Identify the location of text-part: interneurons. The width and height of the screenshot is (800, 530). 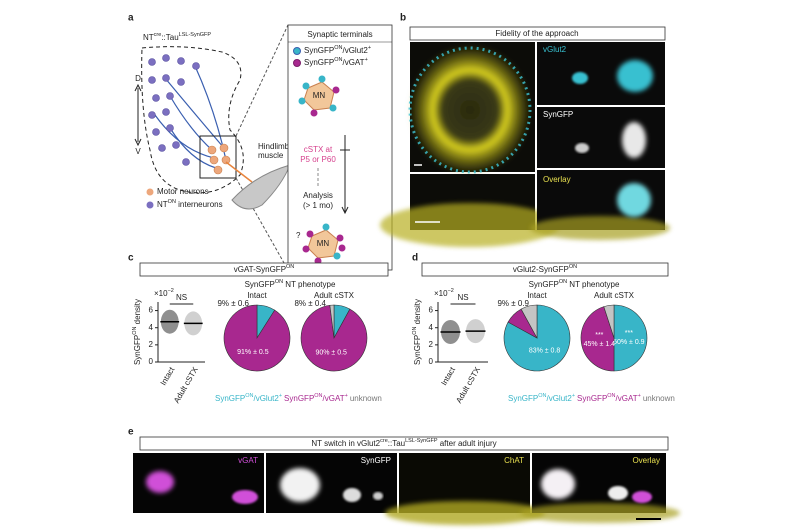
(199, 204).